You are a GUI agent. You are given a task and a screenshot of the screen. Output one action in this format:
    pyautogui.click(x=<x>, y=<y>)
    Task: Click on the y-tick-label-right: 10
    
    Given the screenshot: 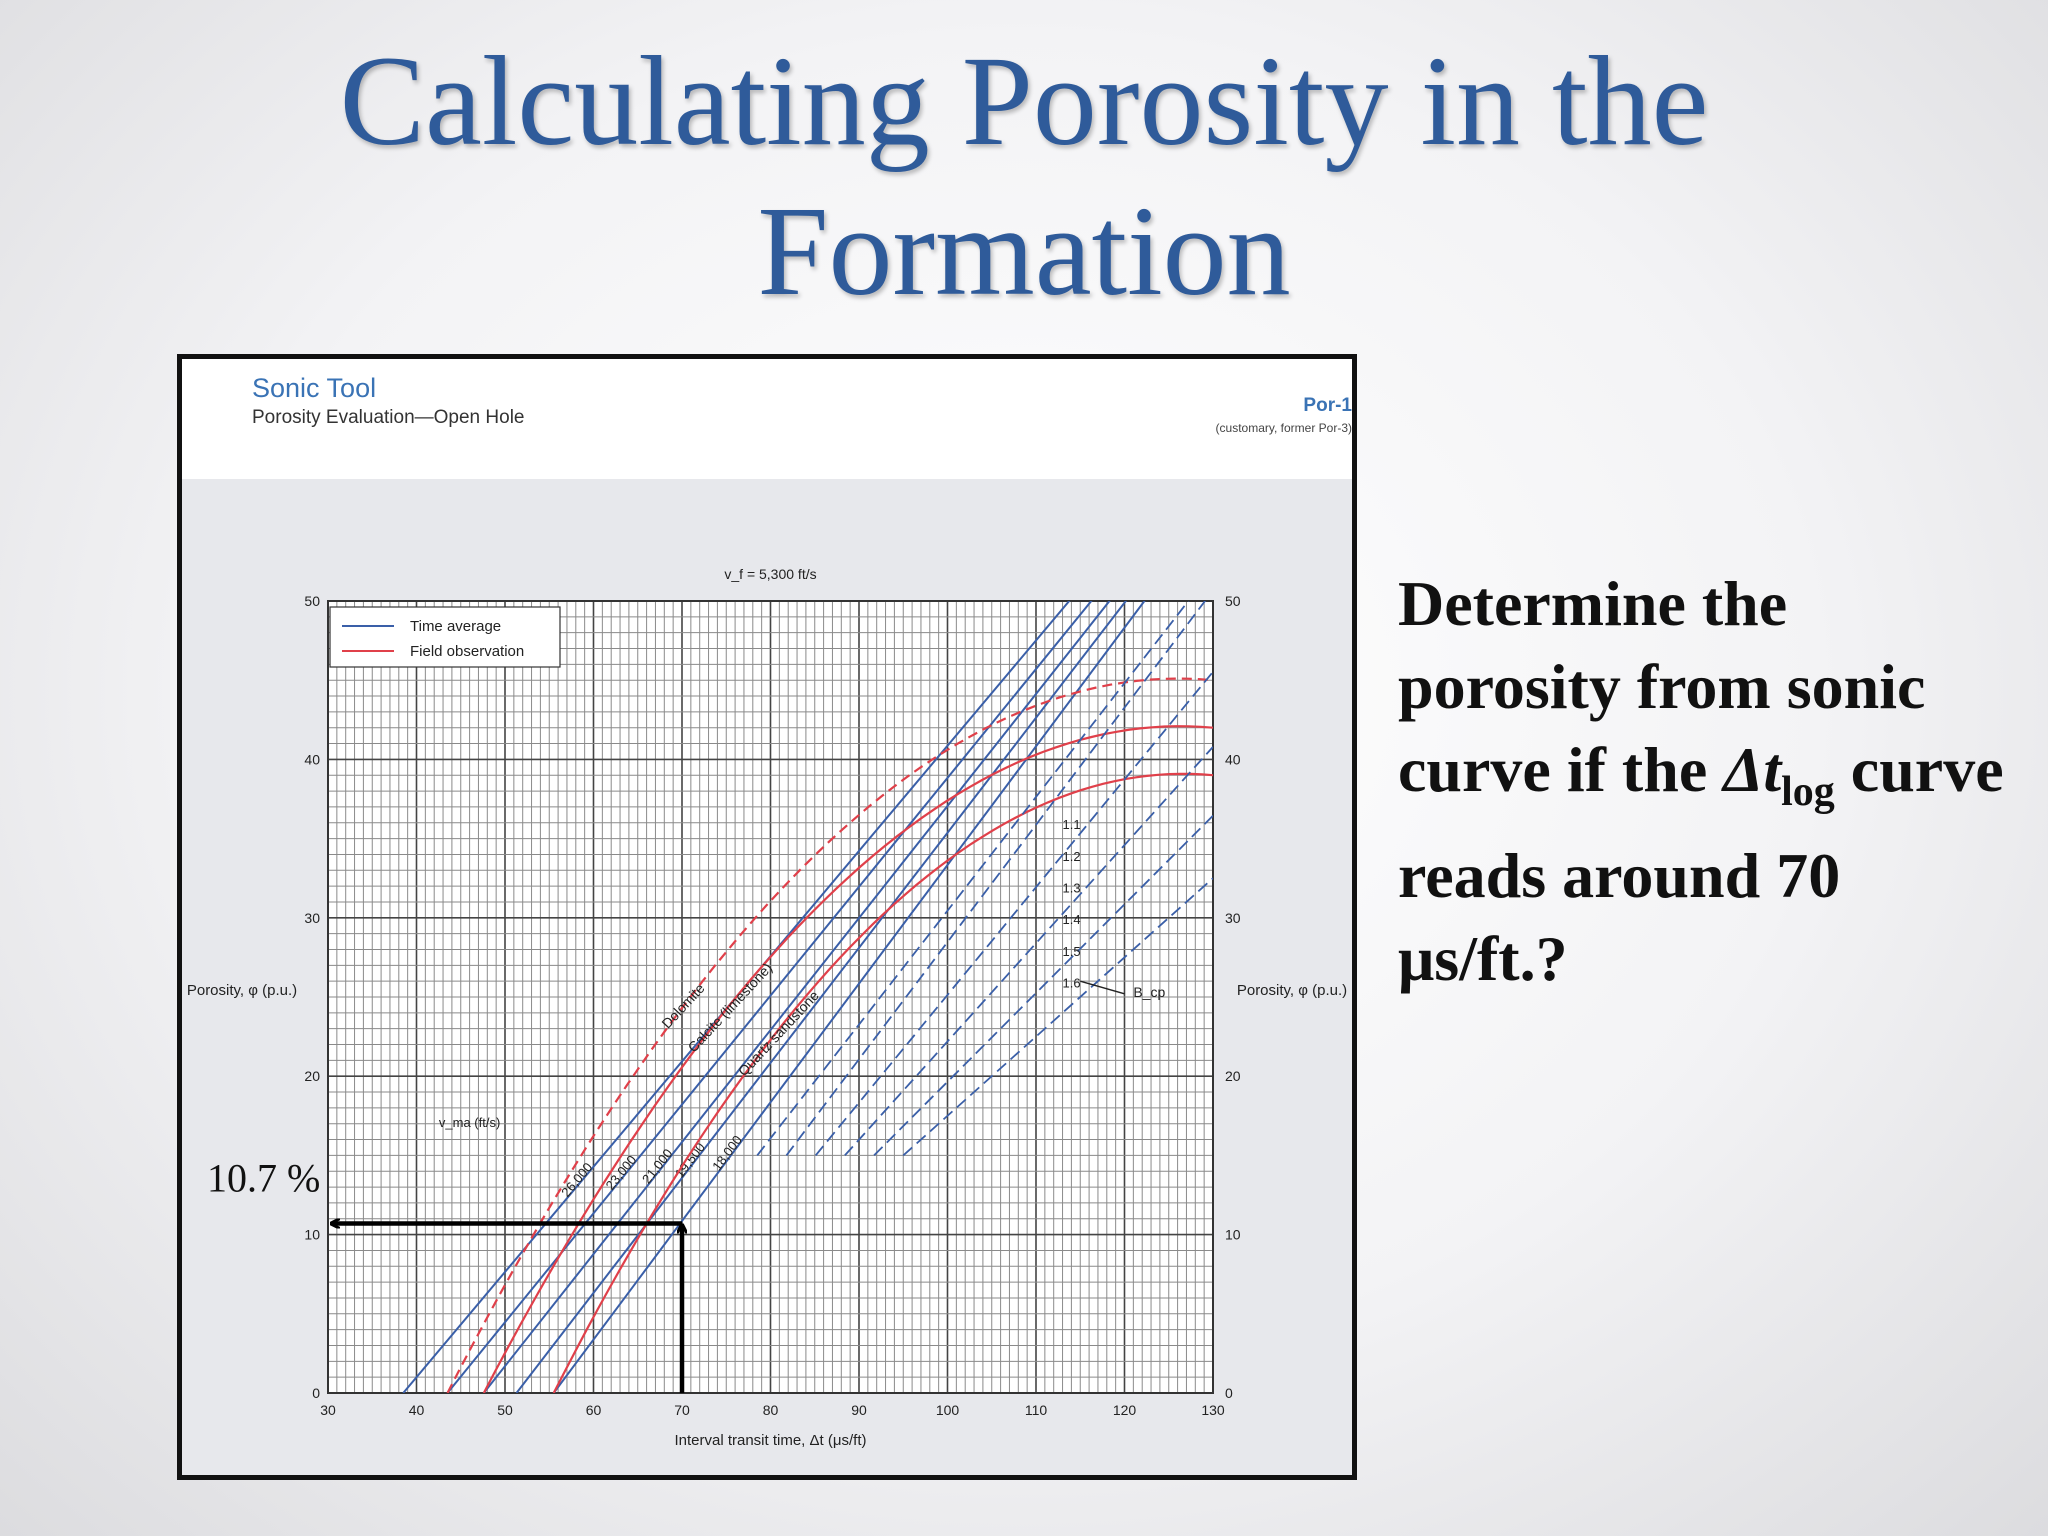 What is the action you would take?
    pyautogui.click(x=1233, y=1235)
    